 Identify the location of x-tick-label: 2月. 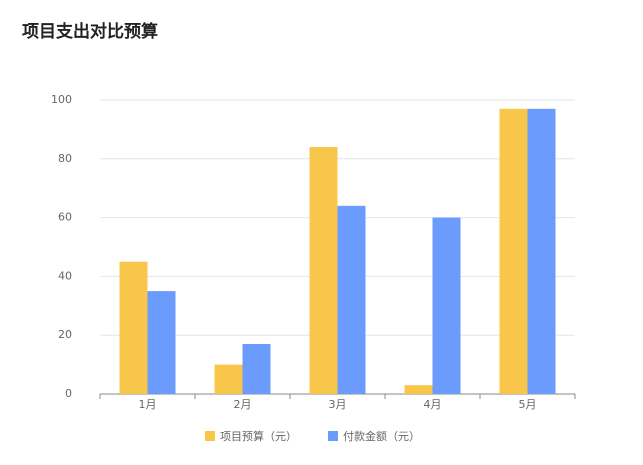
(243, 404).